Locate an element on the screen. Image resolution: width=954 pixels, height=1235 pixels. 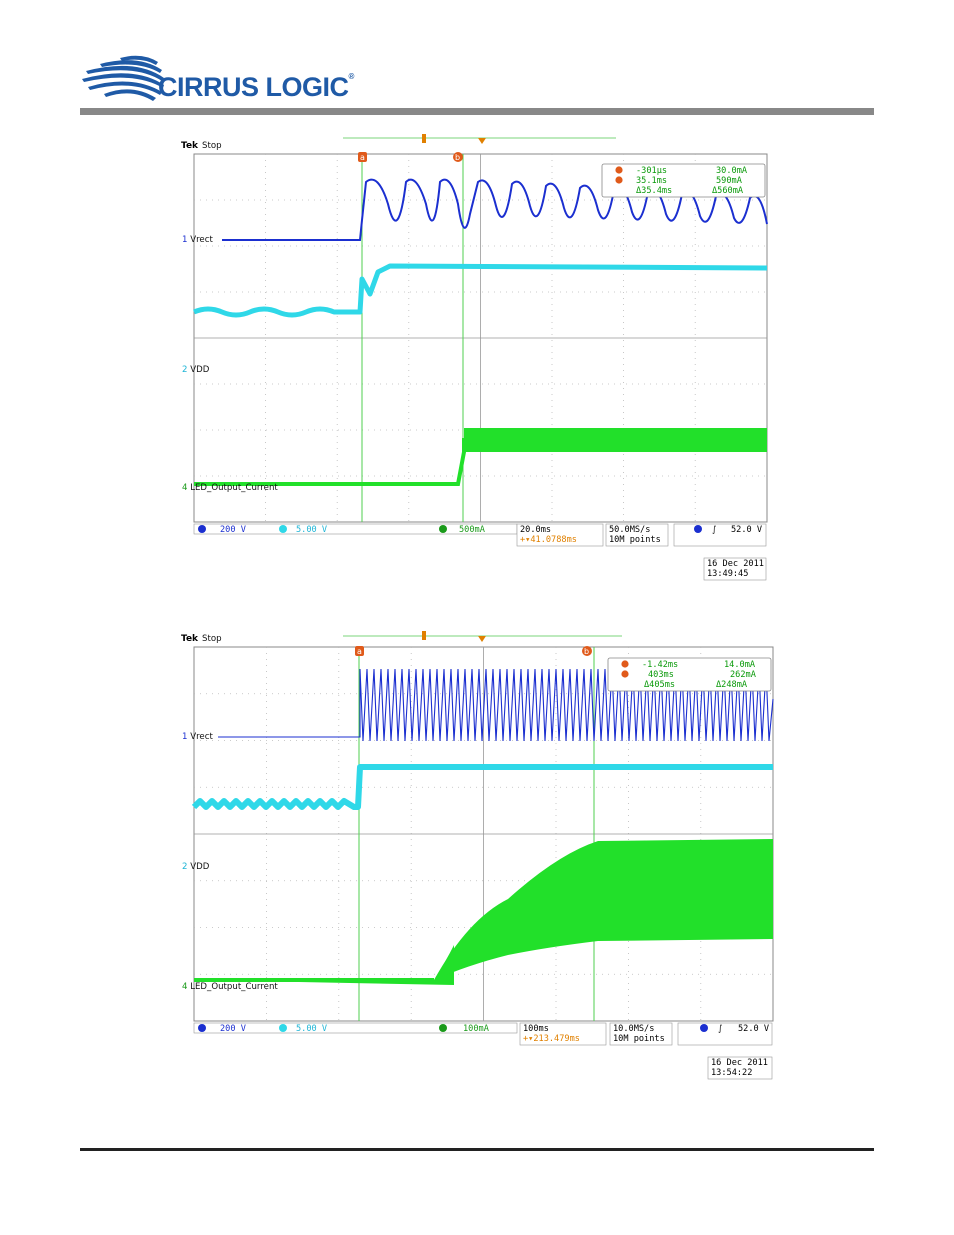
cursor-a-time: -1.42ms is located at coordinates (660, 665).